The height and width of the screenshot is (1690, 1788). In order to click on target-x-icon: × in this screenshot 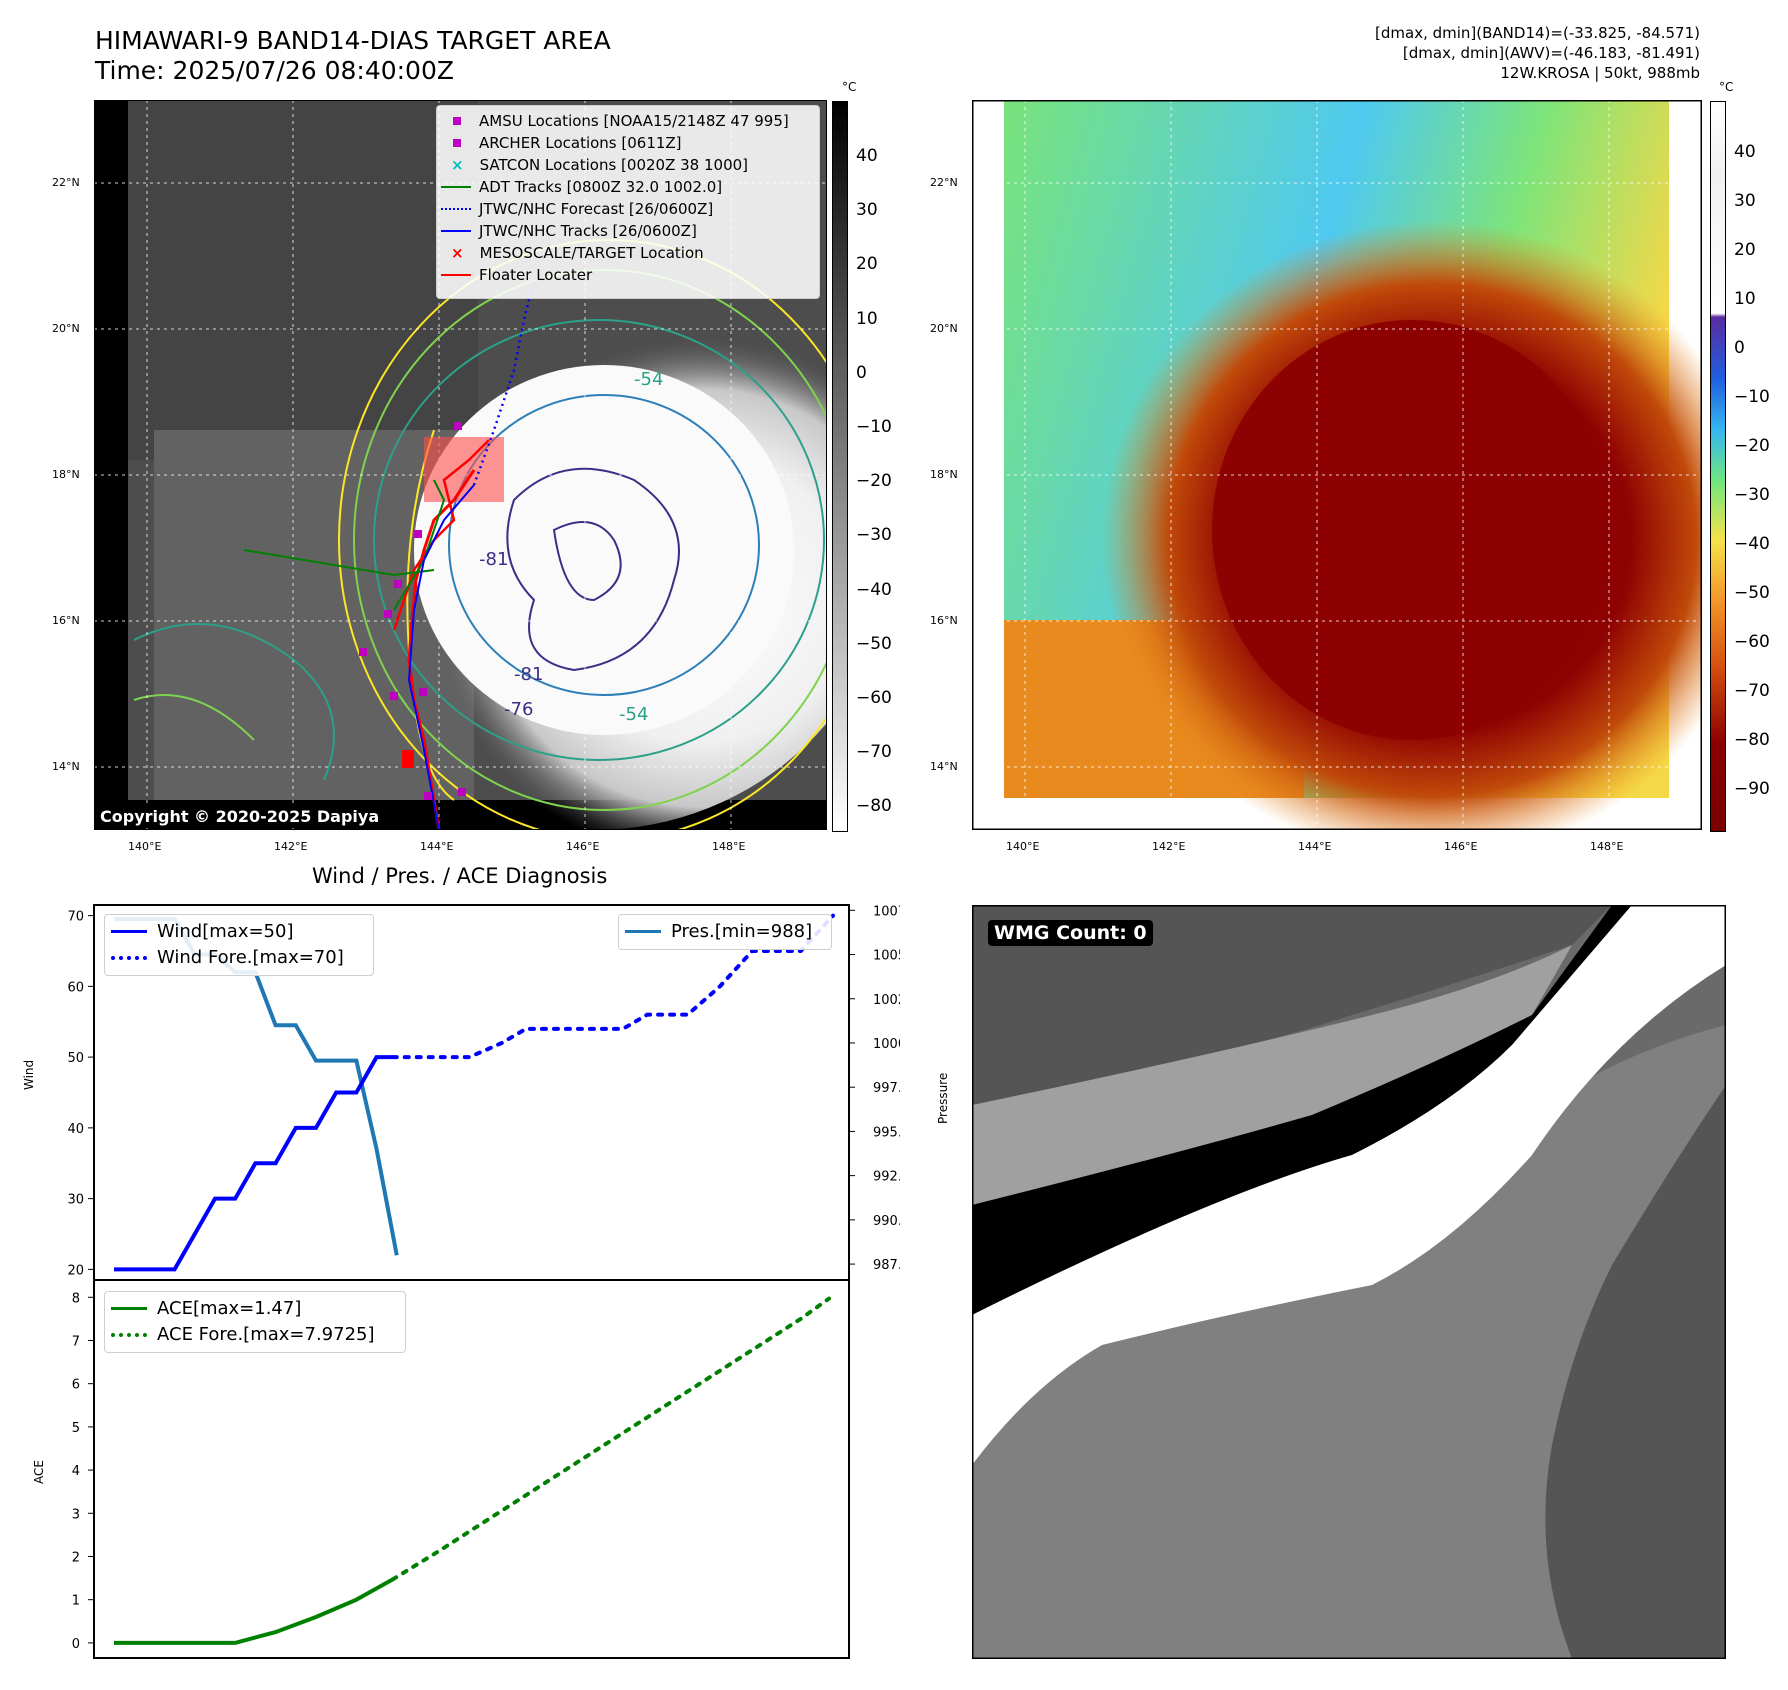, I will do `click(457, 253)`.